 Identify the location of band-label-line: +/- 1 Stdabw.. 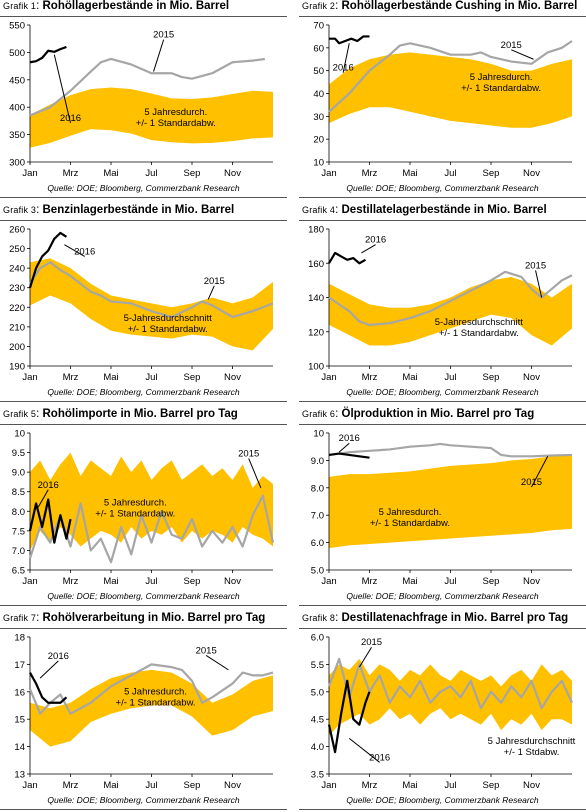
(532, 752).